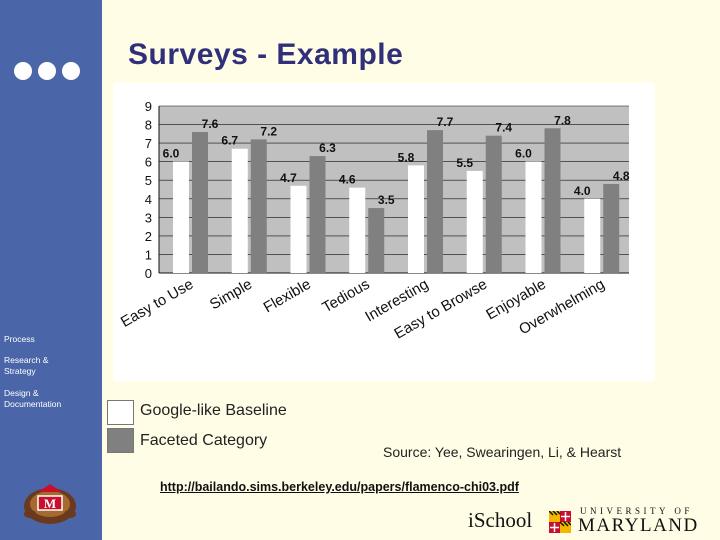  What do you see at coordinates (621, 176) in the screenshot?
I see `data-label: 4.8` at bounding box center [621, 176].